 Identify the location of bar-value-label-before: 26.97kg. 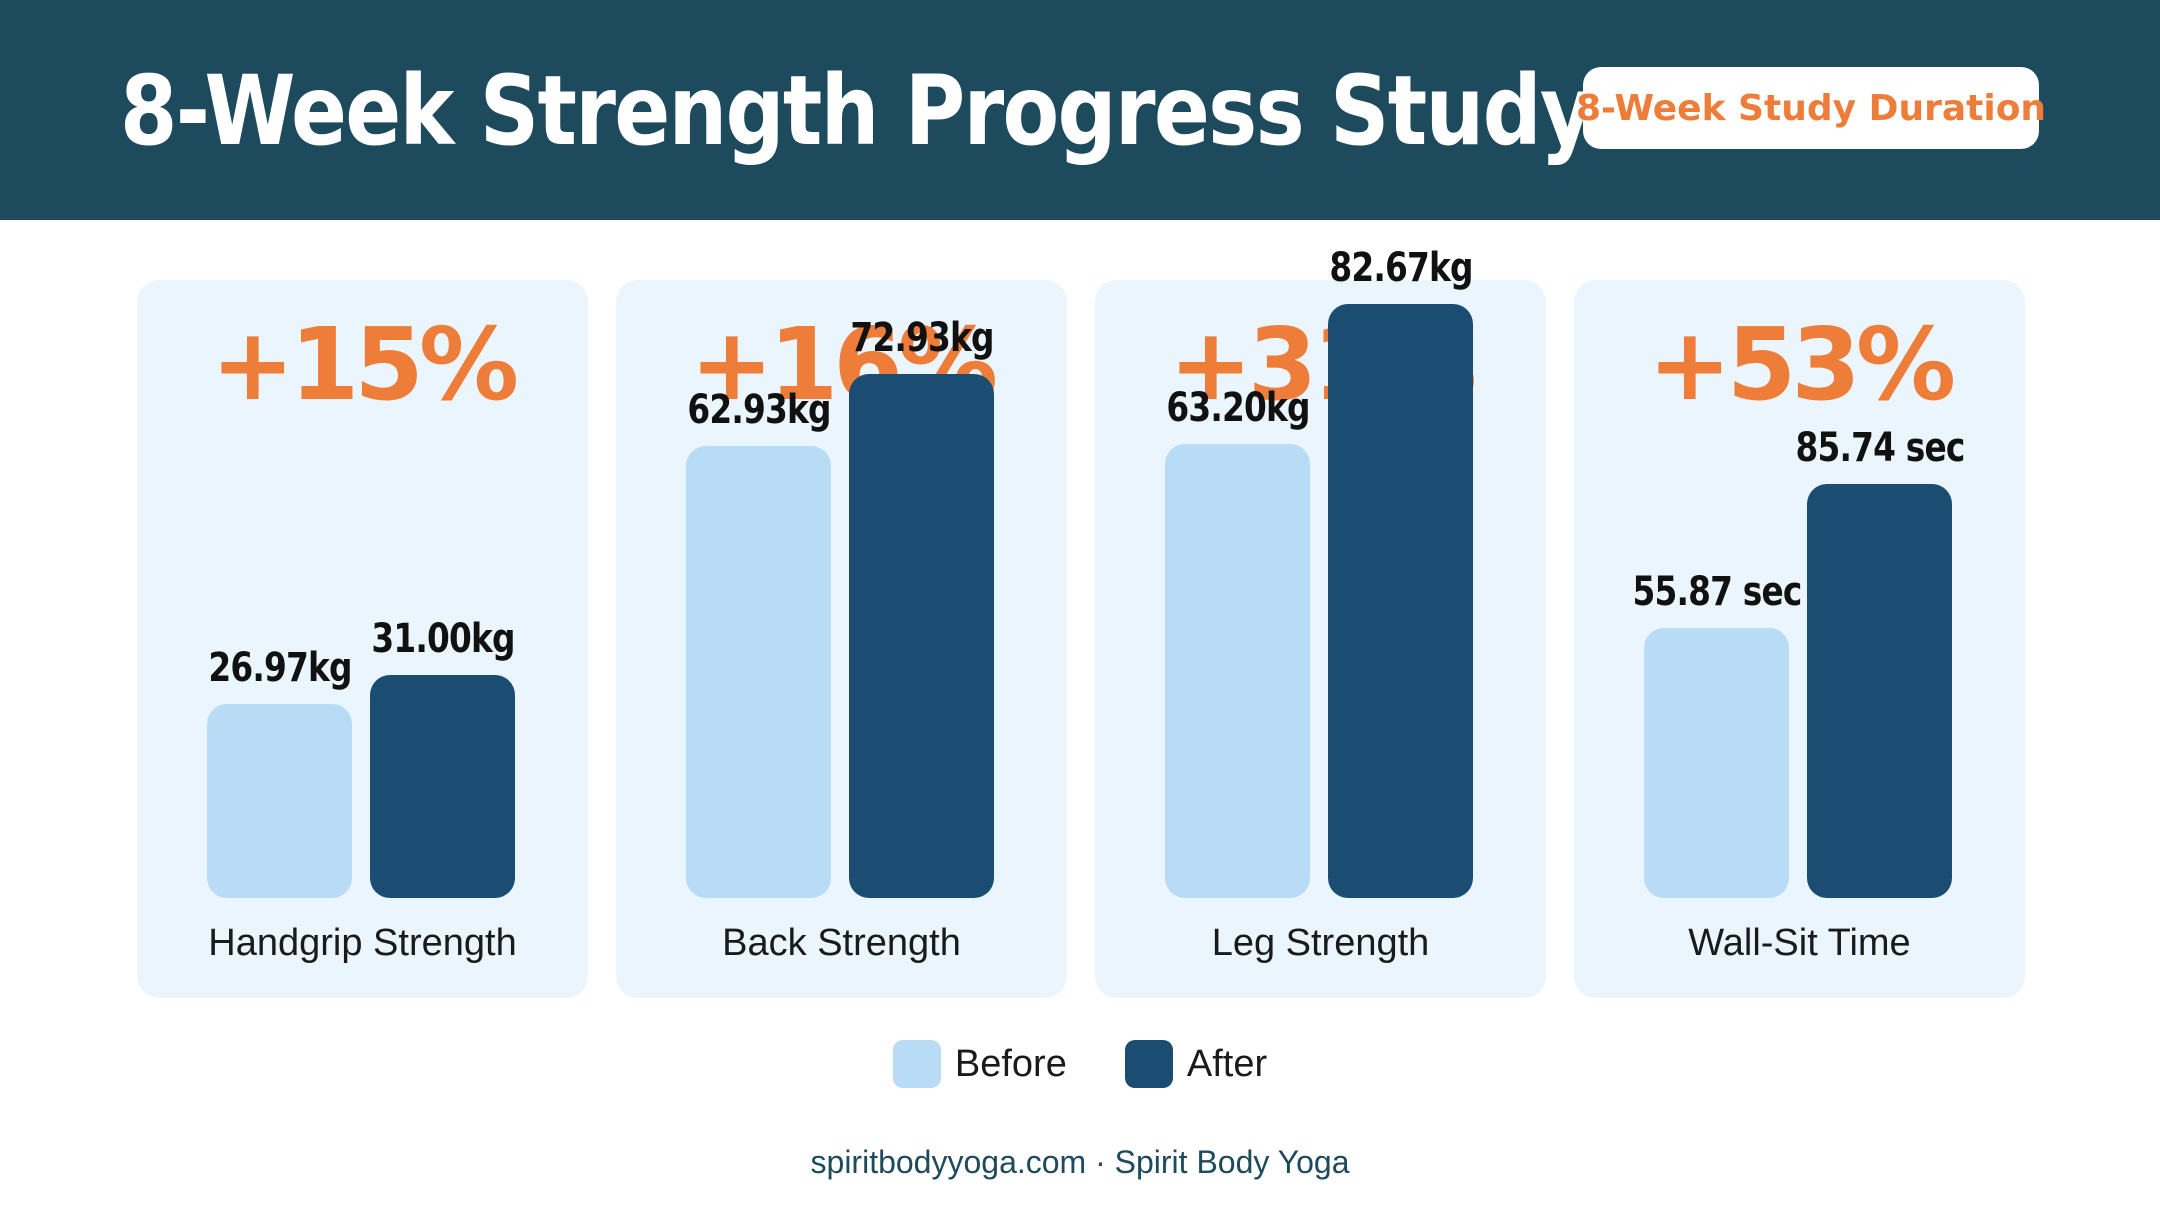
(279, 668).